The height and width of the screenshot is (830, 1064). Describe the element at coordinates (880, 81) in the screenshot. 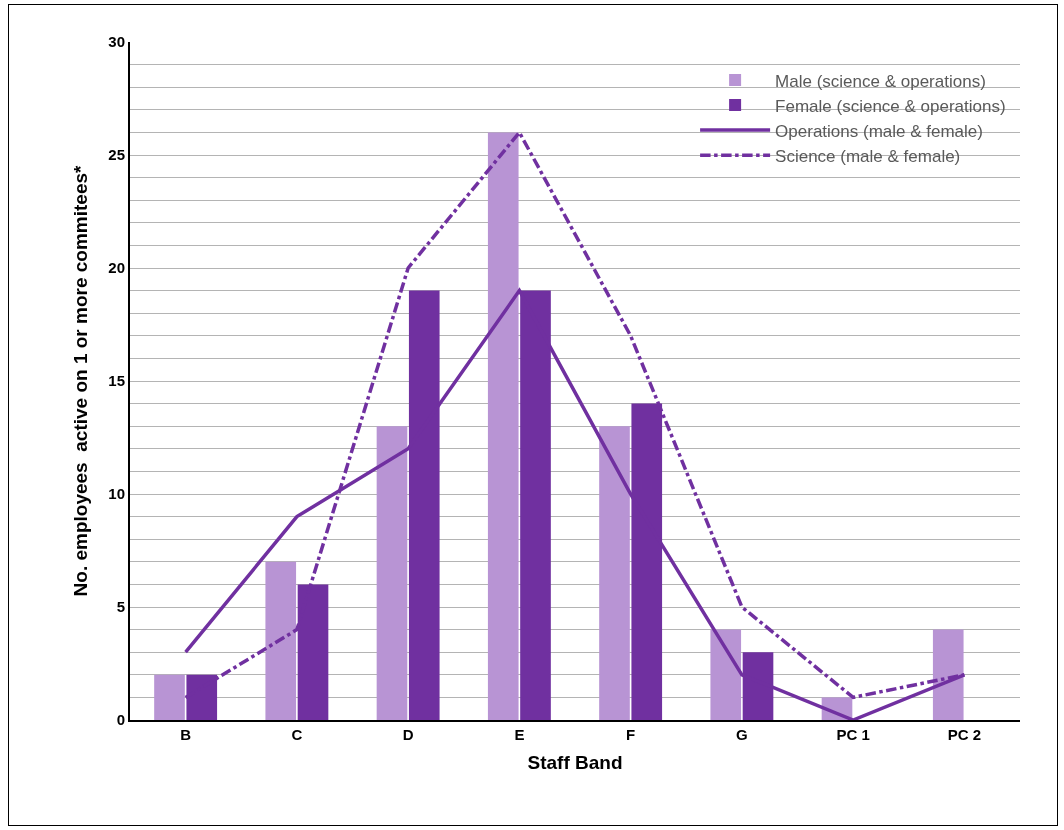

I see `legend-label: Male (science & operations)` at that location.